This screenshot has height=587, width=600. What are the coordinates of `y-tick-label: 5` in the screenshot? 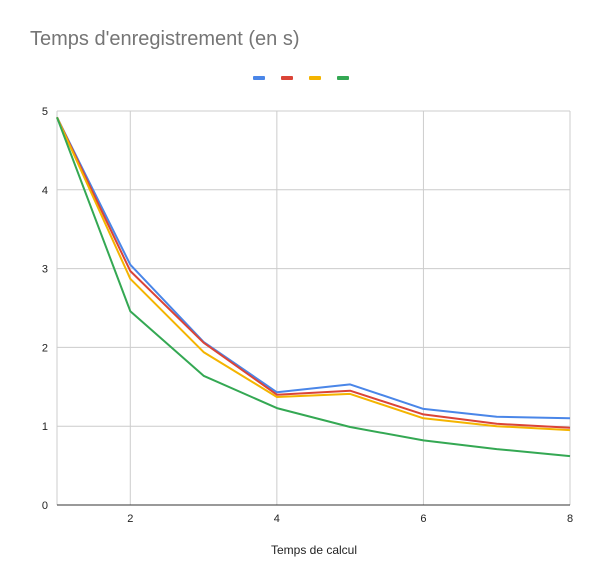 It's located at (45, 112).